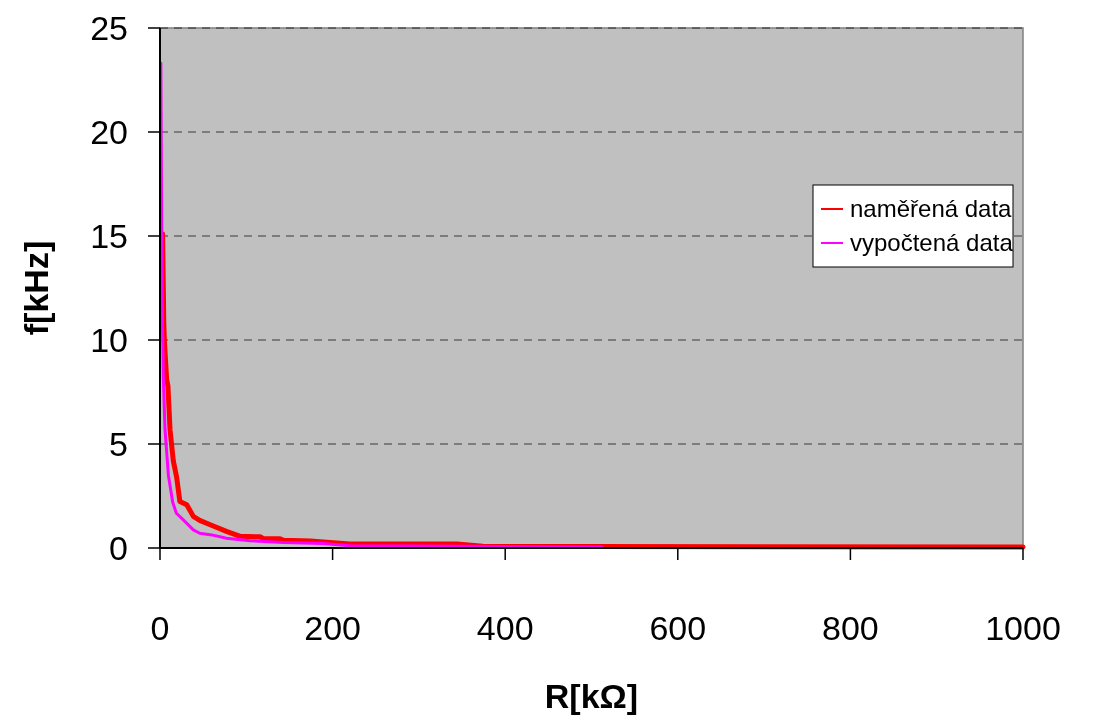 The height and width of the screenshot is (726, 1115). What do you see at coordinates (505, 628) in the screenshot?
I see `x-tick-label: 400` at bounding box center [505, 628].